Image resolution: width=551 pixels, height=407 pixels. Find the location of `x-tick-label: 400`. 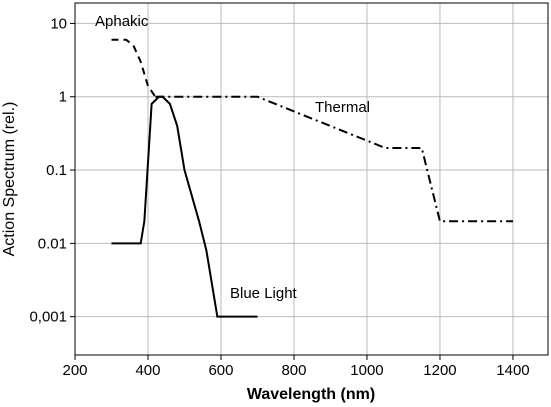

x-tick-label: 400 is located at coordinates (147, 370).